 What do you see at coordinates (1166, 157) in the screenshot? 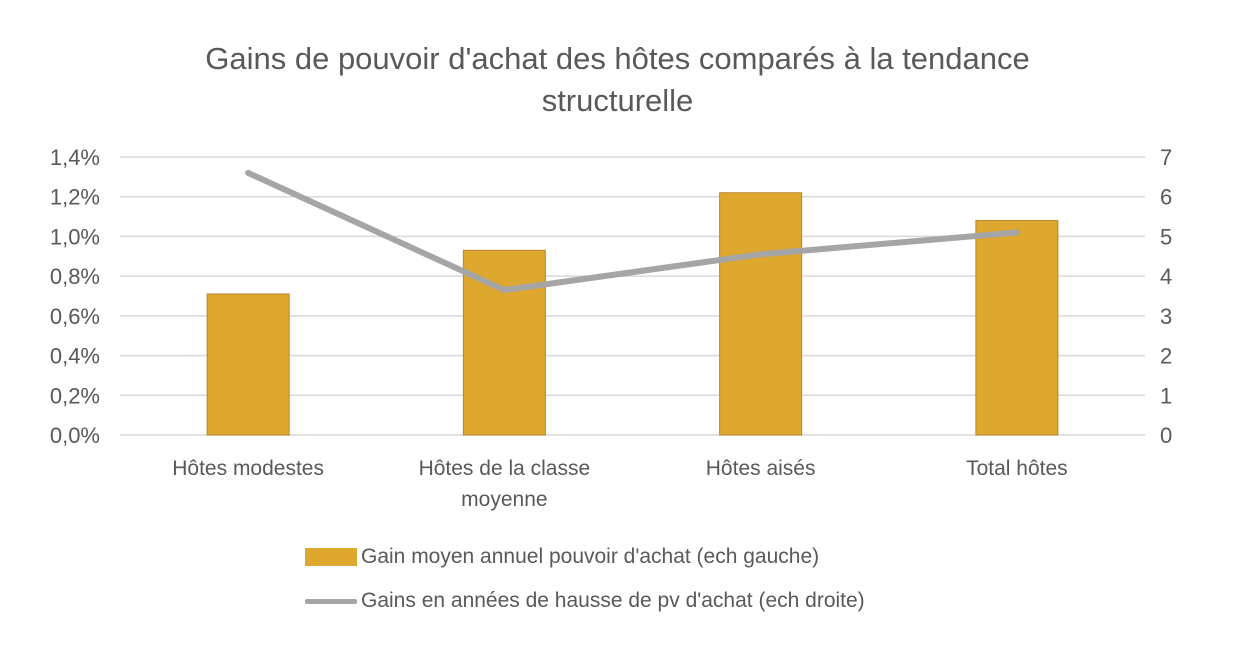
I see `right-axis-tick: 7` at bounding box center [1166, 157].